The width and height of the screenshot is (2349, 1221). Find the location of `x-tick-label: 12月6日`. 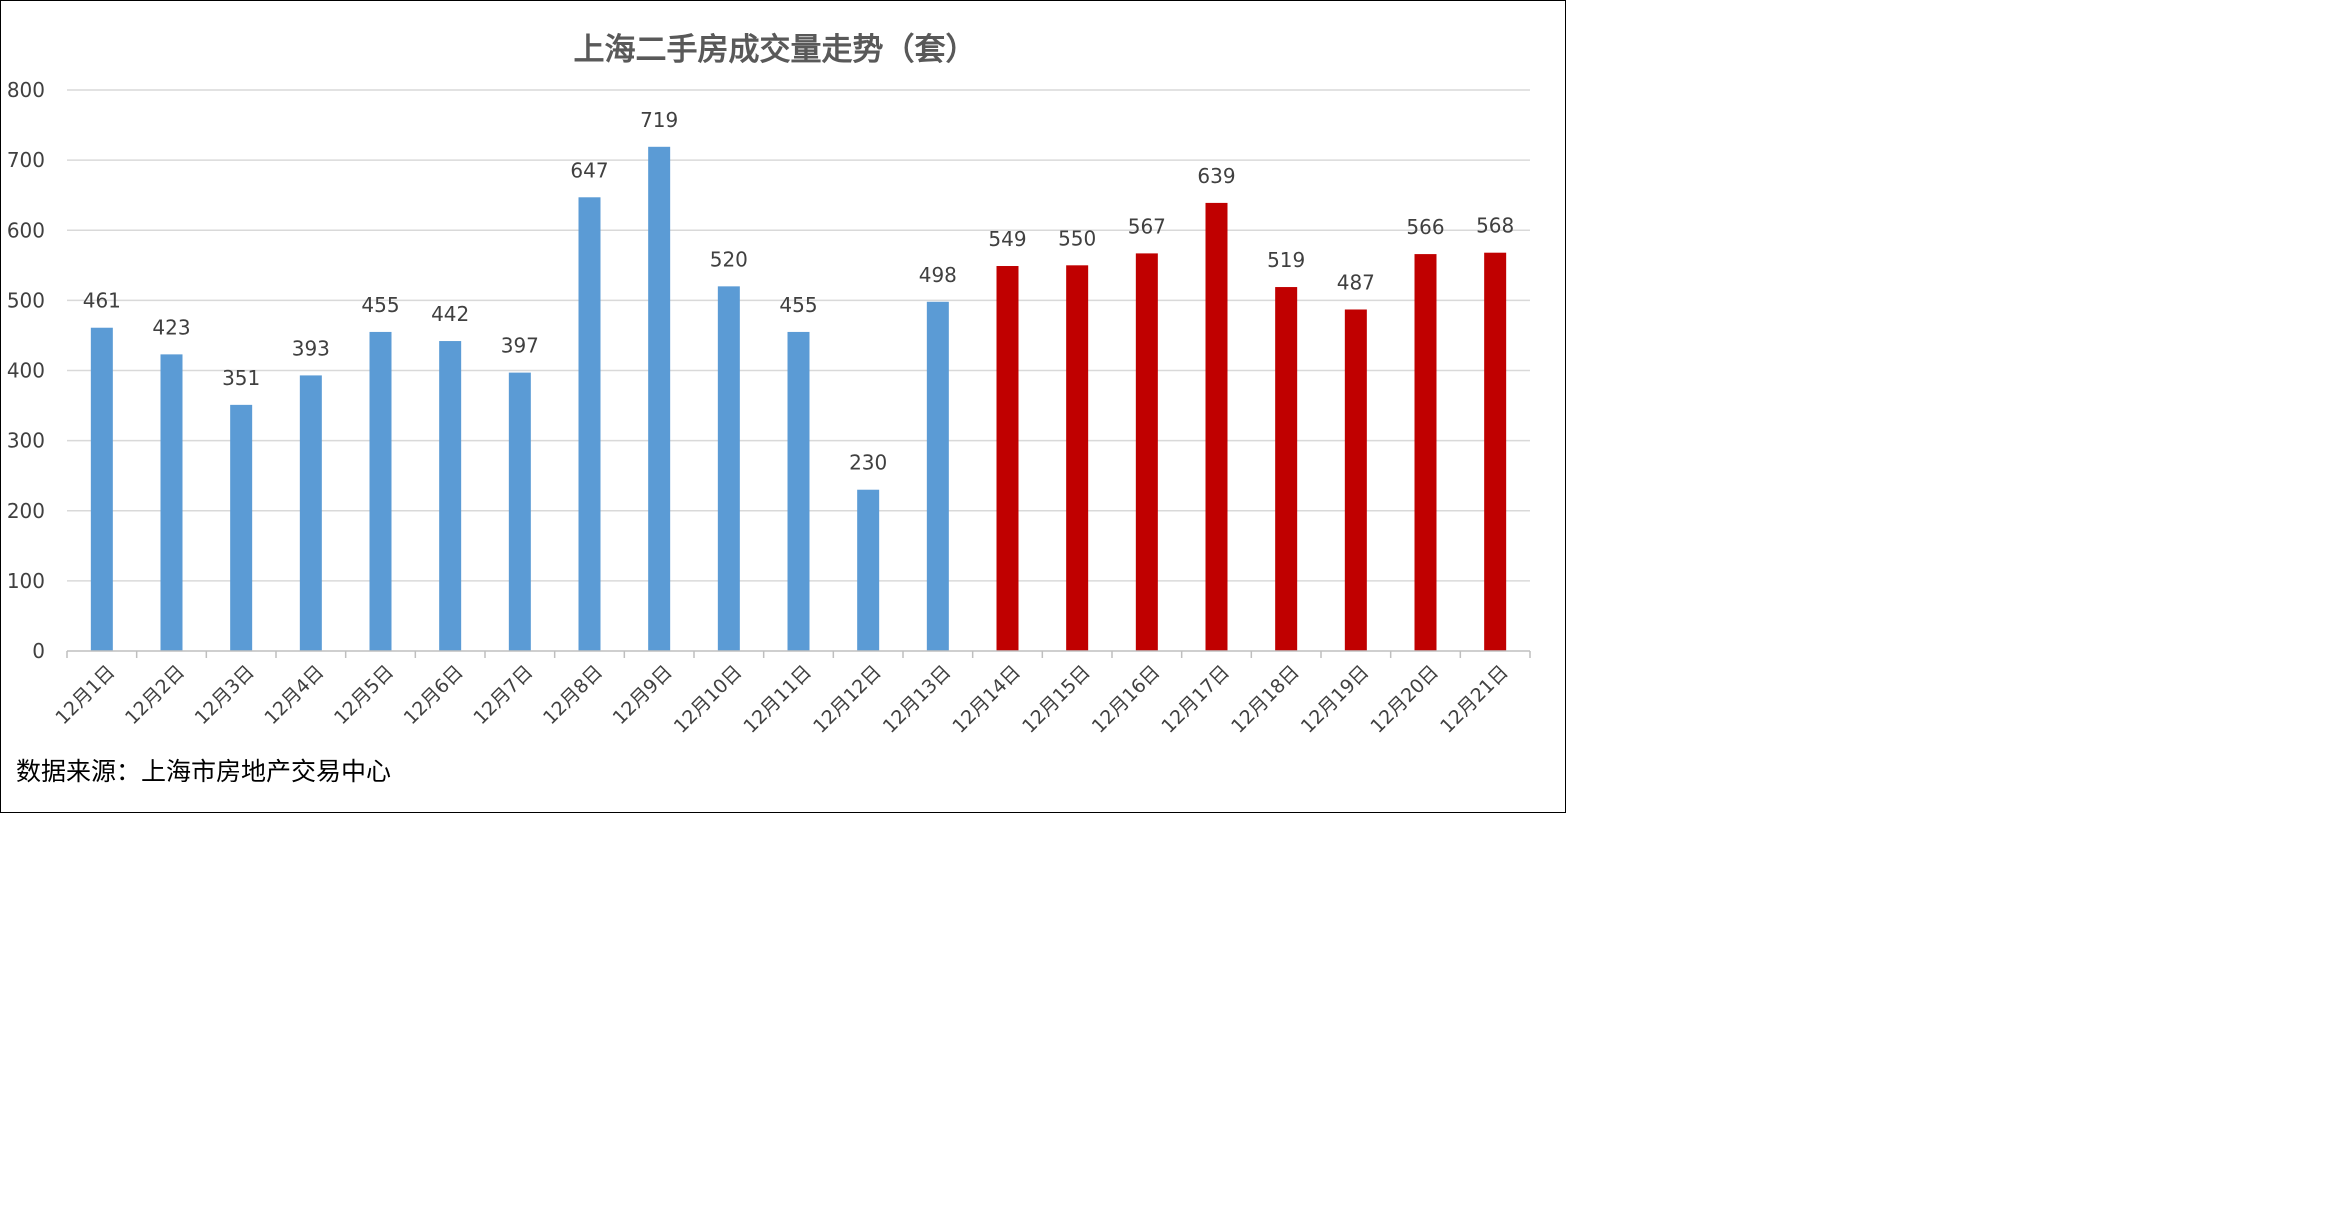

x-tick-label: 12月6日 is located at coordinates (434, 695).